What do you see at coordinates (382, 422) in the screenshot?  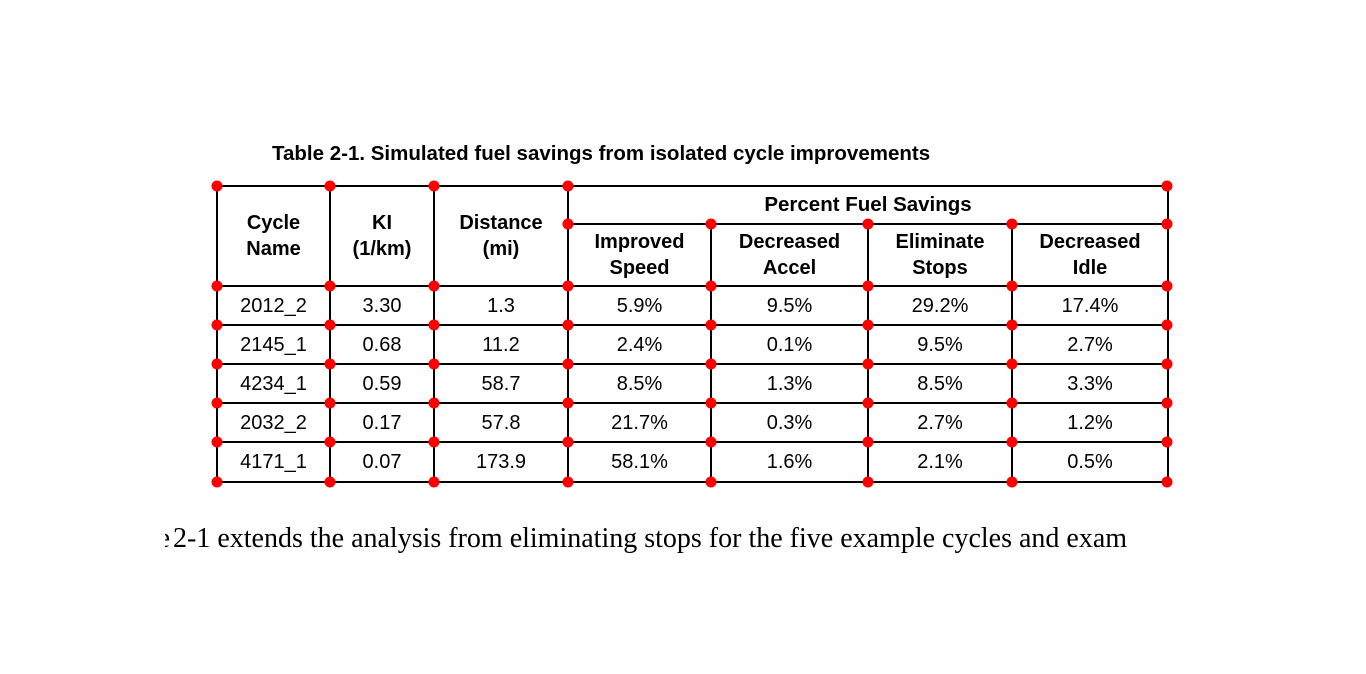 I see `cell-ki: 0.17` at bounding box center [382, 422].